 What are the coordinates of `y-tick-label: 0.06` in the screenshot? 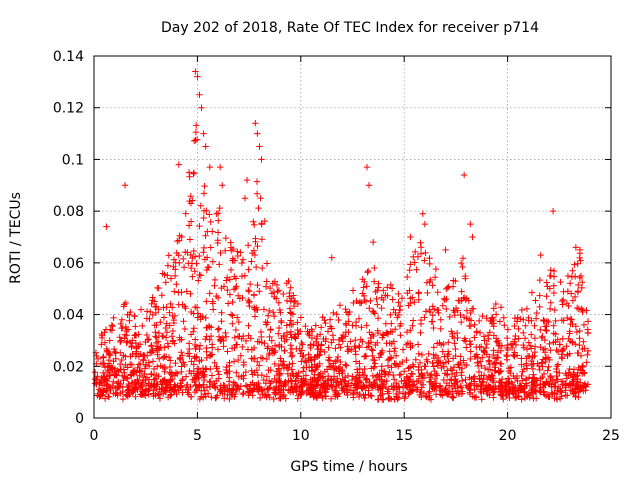 It's located at (68, 264).